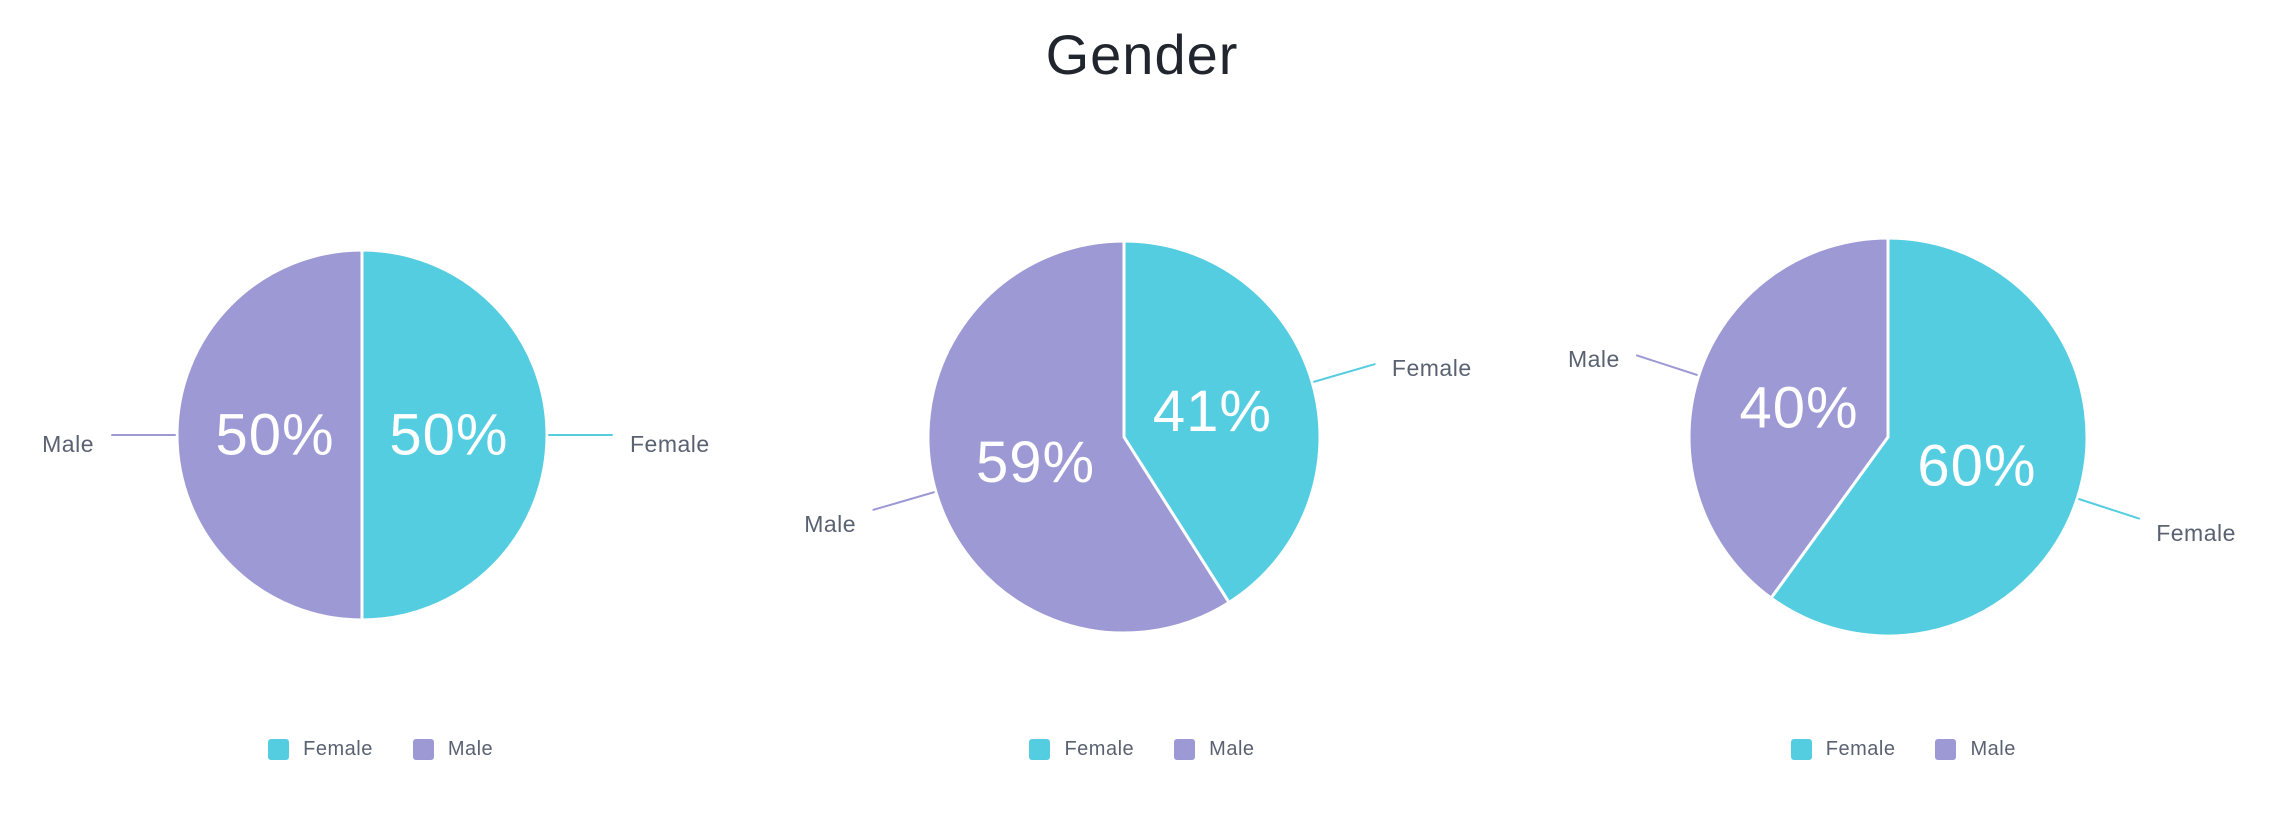  Describe the element at coordinates (1142, 54) in the screenshot. I see `page-title: Gender` at that location.